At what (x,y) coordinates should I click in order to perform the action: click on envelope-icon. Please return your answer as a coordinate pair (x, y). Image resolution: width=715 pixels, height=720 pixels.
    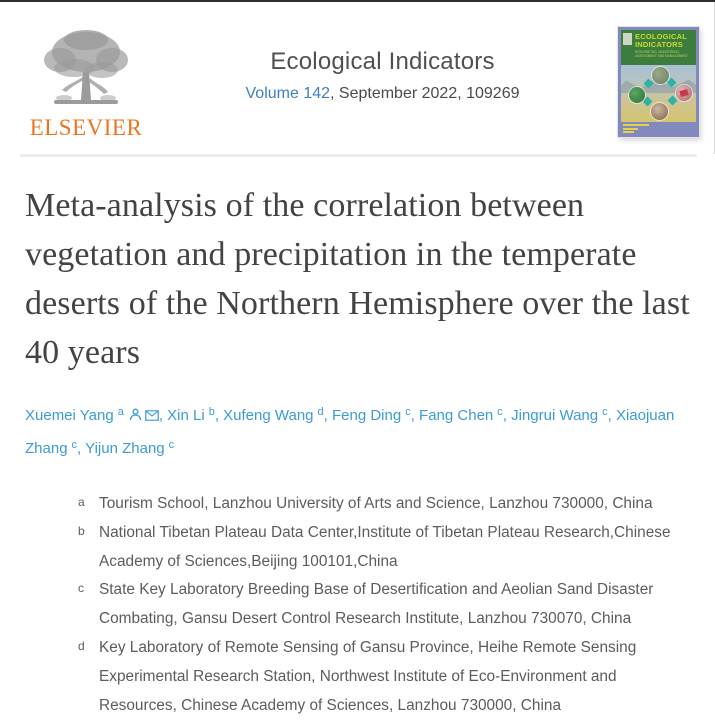
    Looking at the image, I should click on (152, 415).